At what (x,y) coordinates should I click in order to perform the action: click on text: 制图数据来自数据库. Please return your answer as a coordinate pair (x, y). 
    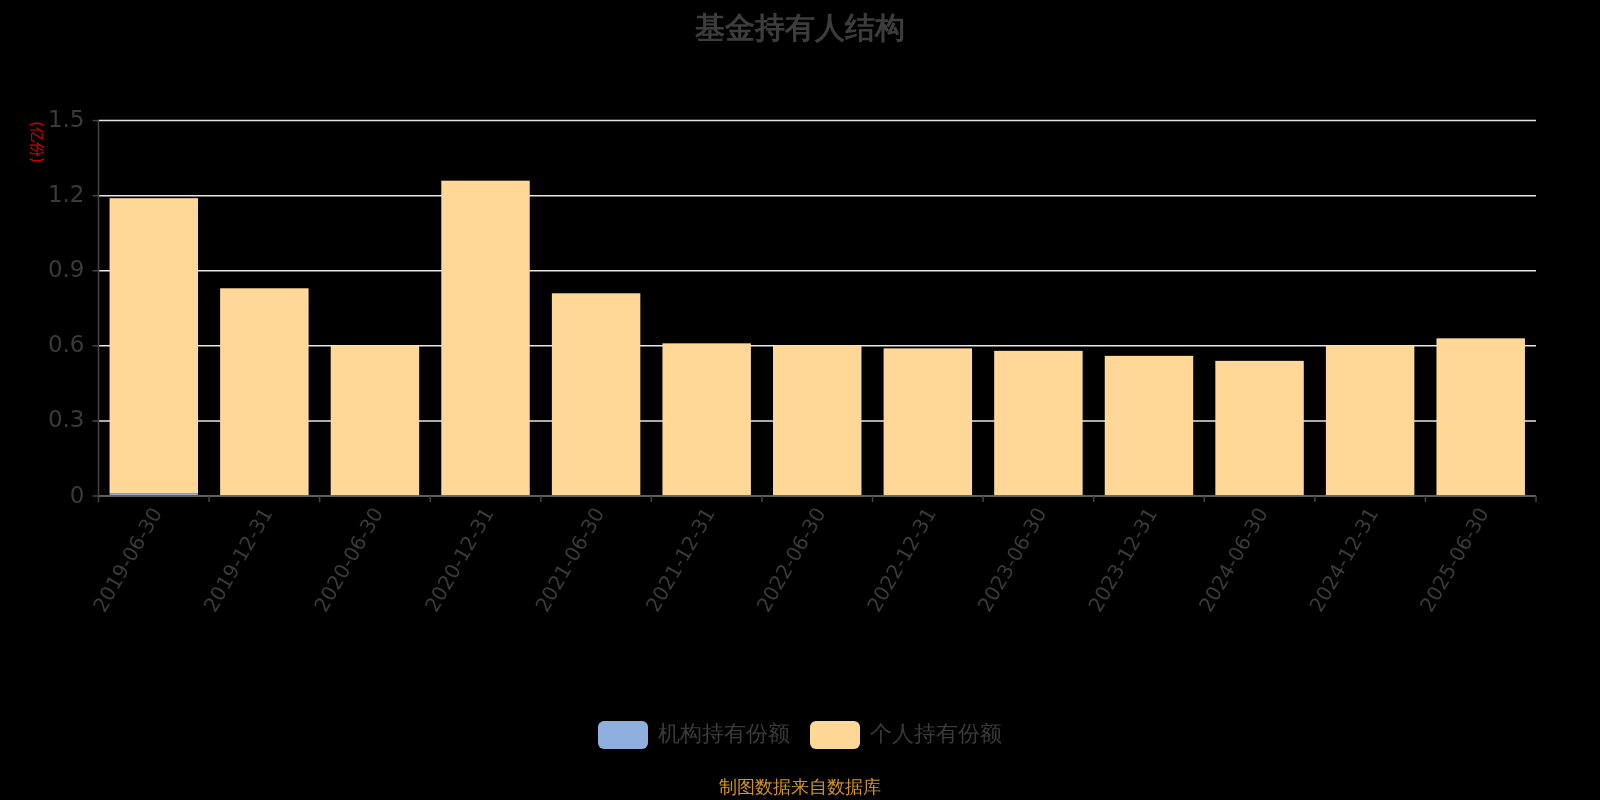
    Looking at the image, I should click on (800, 786).